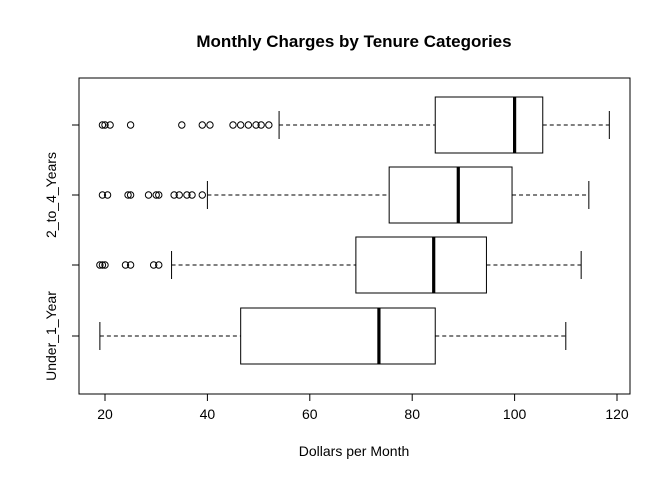 The height and width of the screenshot is (480, 672). I want to click on x-axis: 20 40 60 80 100 120, so click(363, 408).